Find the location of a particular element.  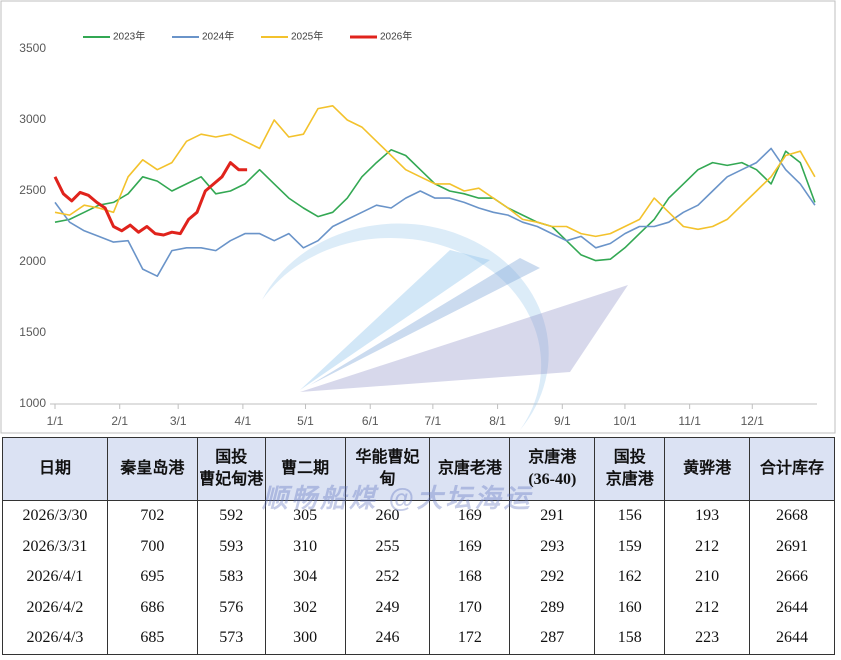

header-cell: 国投 京唐港 is located at coordinates (630, 469).